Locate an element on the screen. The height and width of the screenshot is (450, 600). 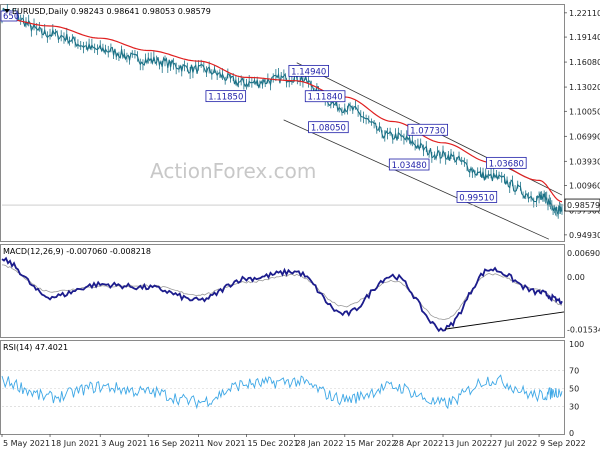
price-y-tick-label: 1.16080 is located at coordinates (584, 62).